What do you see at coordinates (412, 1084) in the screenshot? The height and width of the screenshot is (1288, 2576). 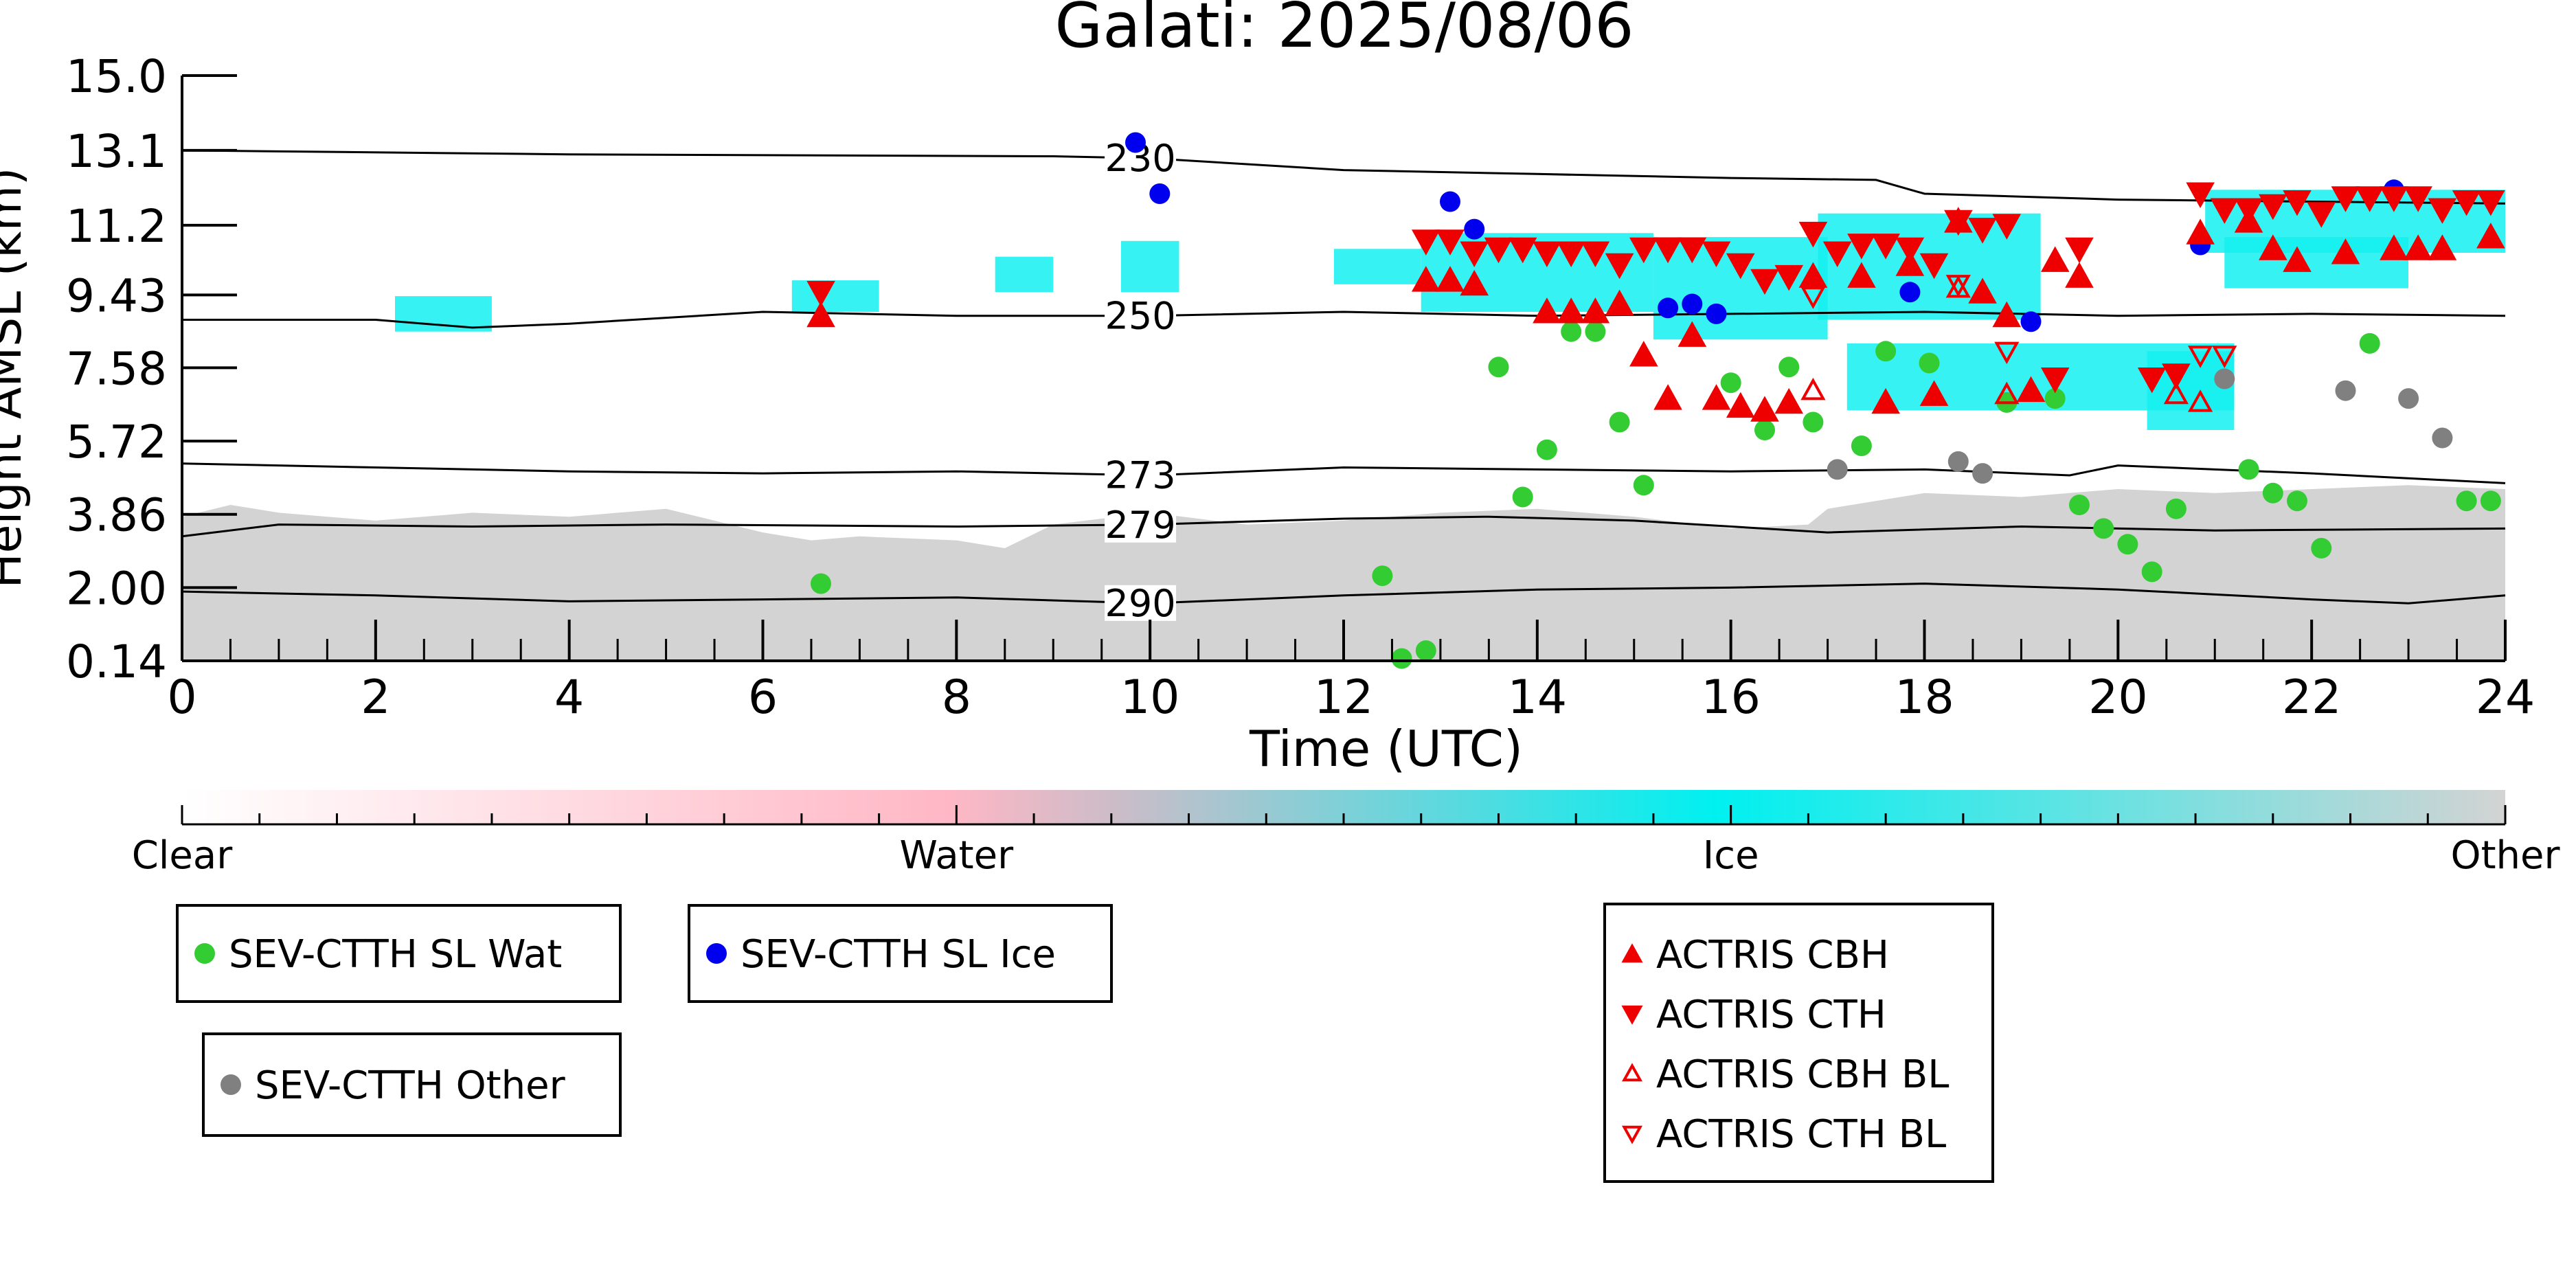 I see `legend-other: SEV-CTTH Other` at bounding box center [412, 1084].